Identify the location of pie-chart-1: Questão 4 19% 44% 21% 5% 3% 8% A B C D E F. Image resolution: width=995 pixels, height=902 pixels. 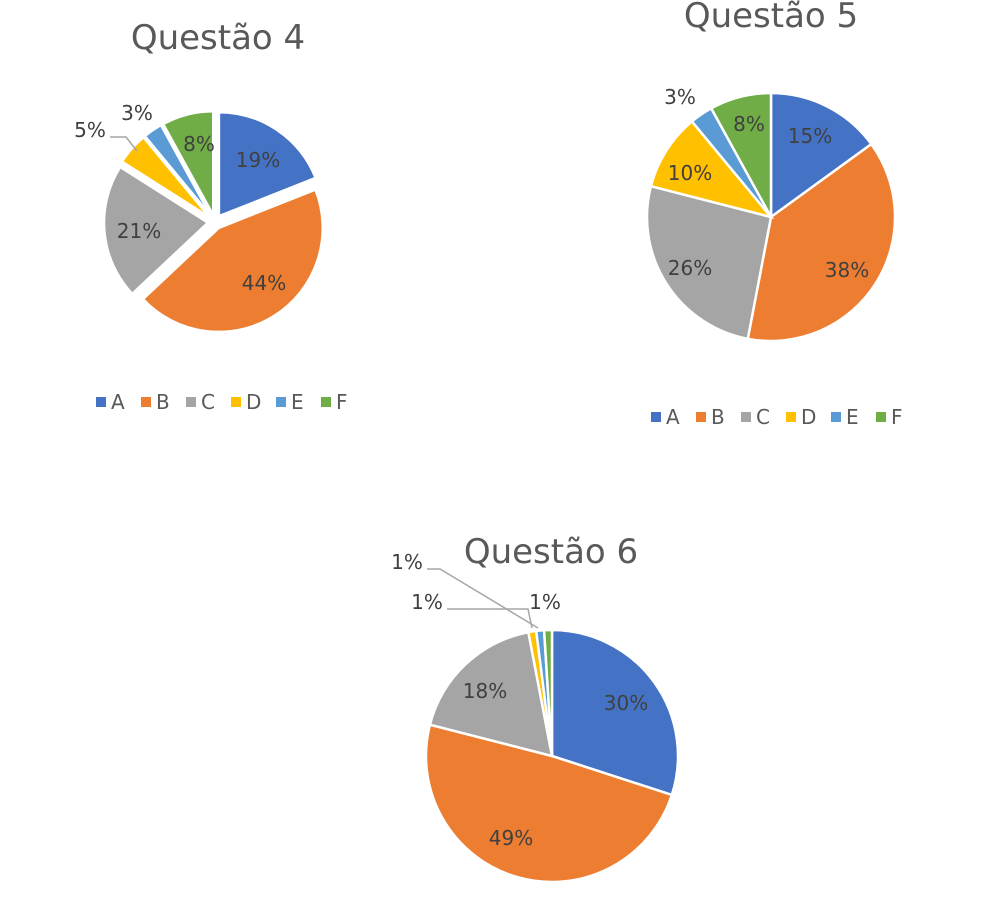
(210, 216).